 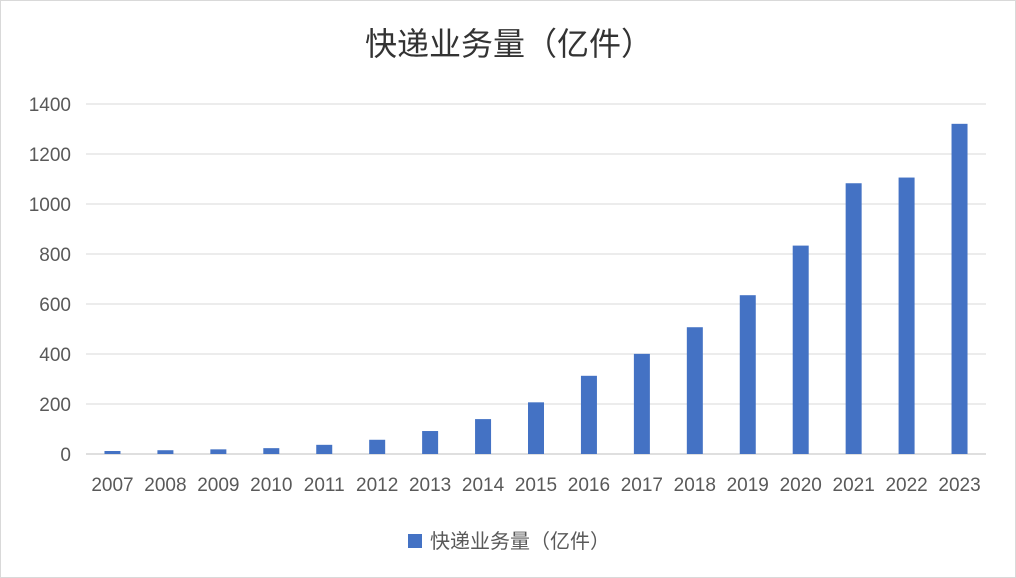 I want to click on x-tick-label: 2018, so click(x=695, y=485).